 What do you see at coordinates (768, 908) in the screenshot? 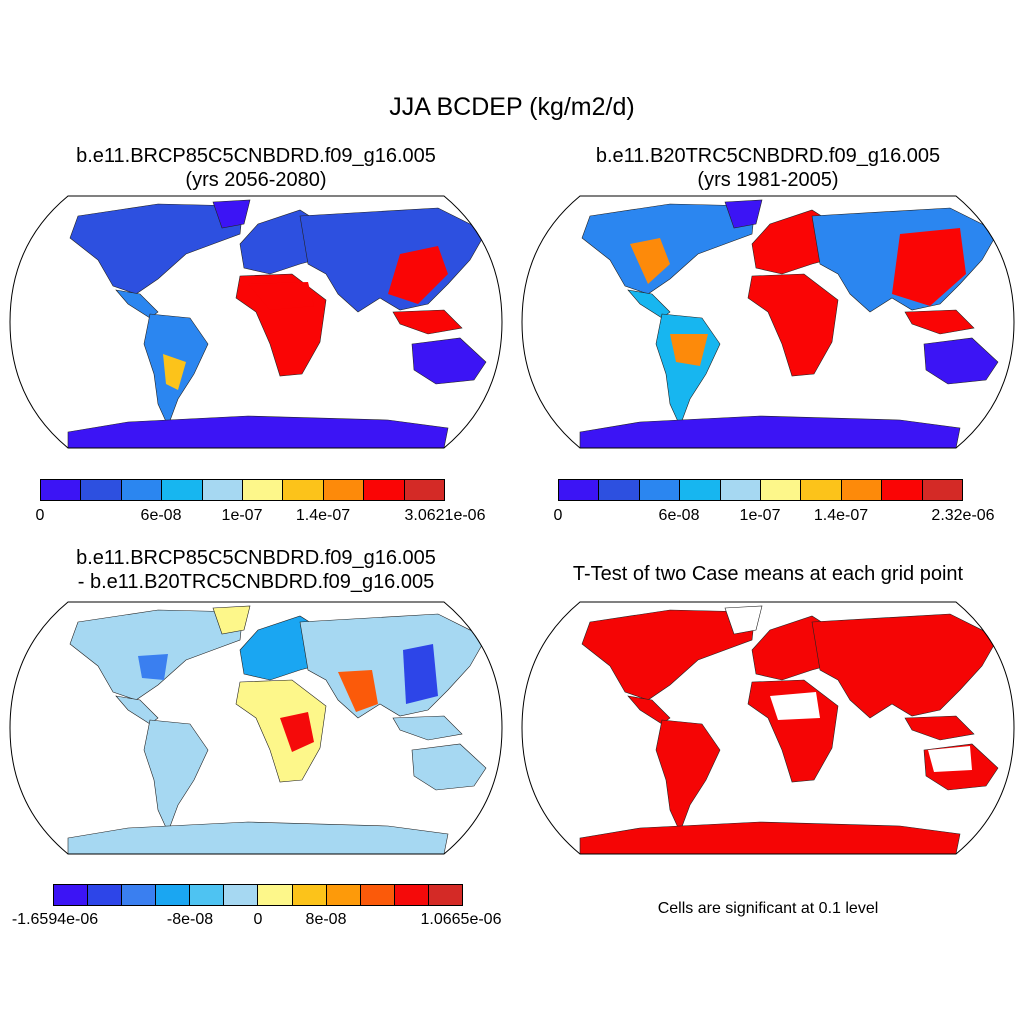
I see `significance-note: Cells are significant at 0.1 level` at bounding box center [768, 908].